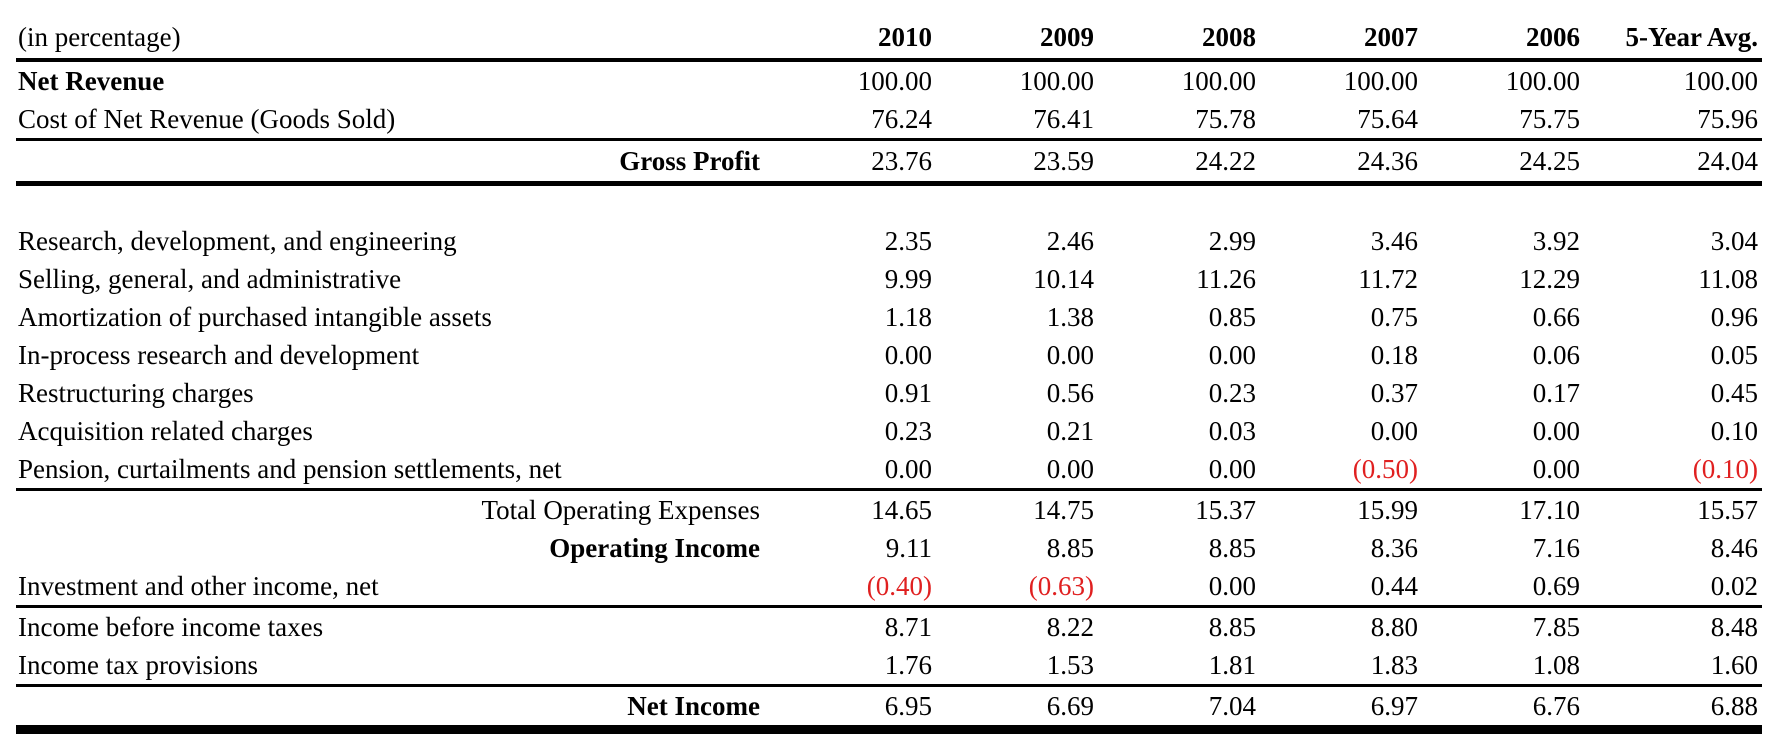 The image size is (1778, 734). I want to click on cell-value: 0.21, so click(1070, 430).